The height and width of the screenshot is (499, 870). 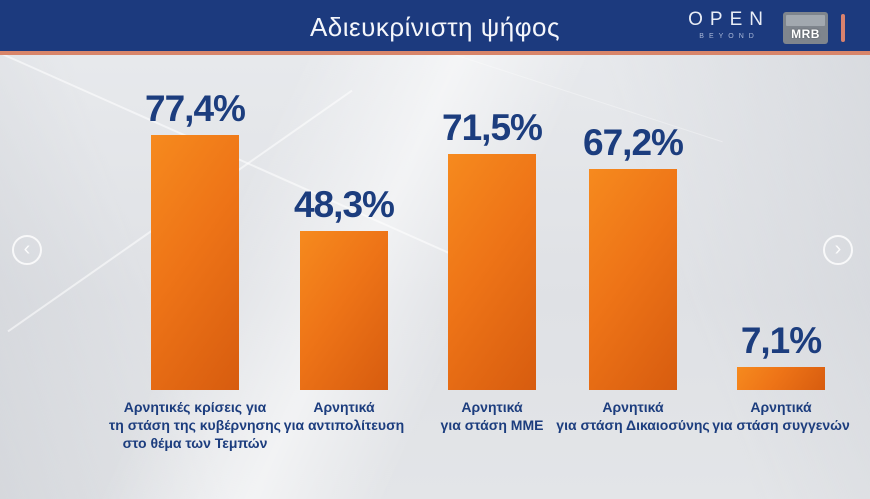 I want to click on page-title: Αδιευκρίνιστη ψήφος, so click(x=435, y=27).